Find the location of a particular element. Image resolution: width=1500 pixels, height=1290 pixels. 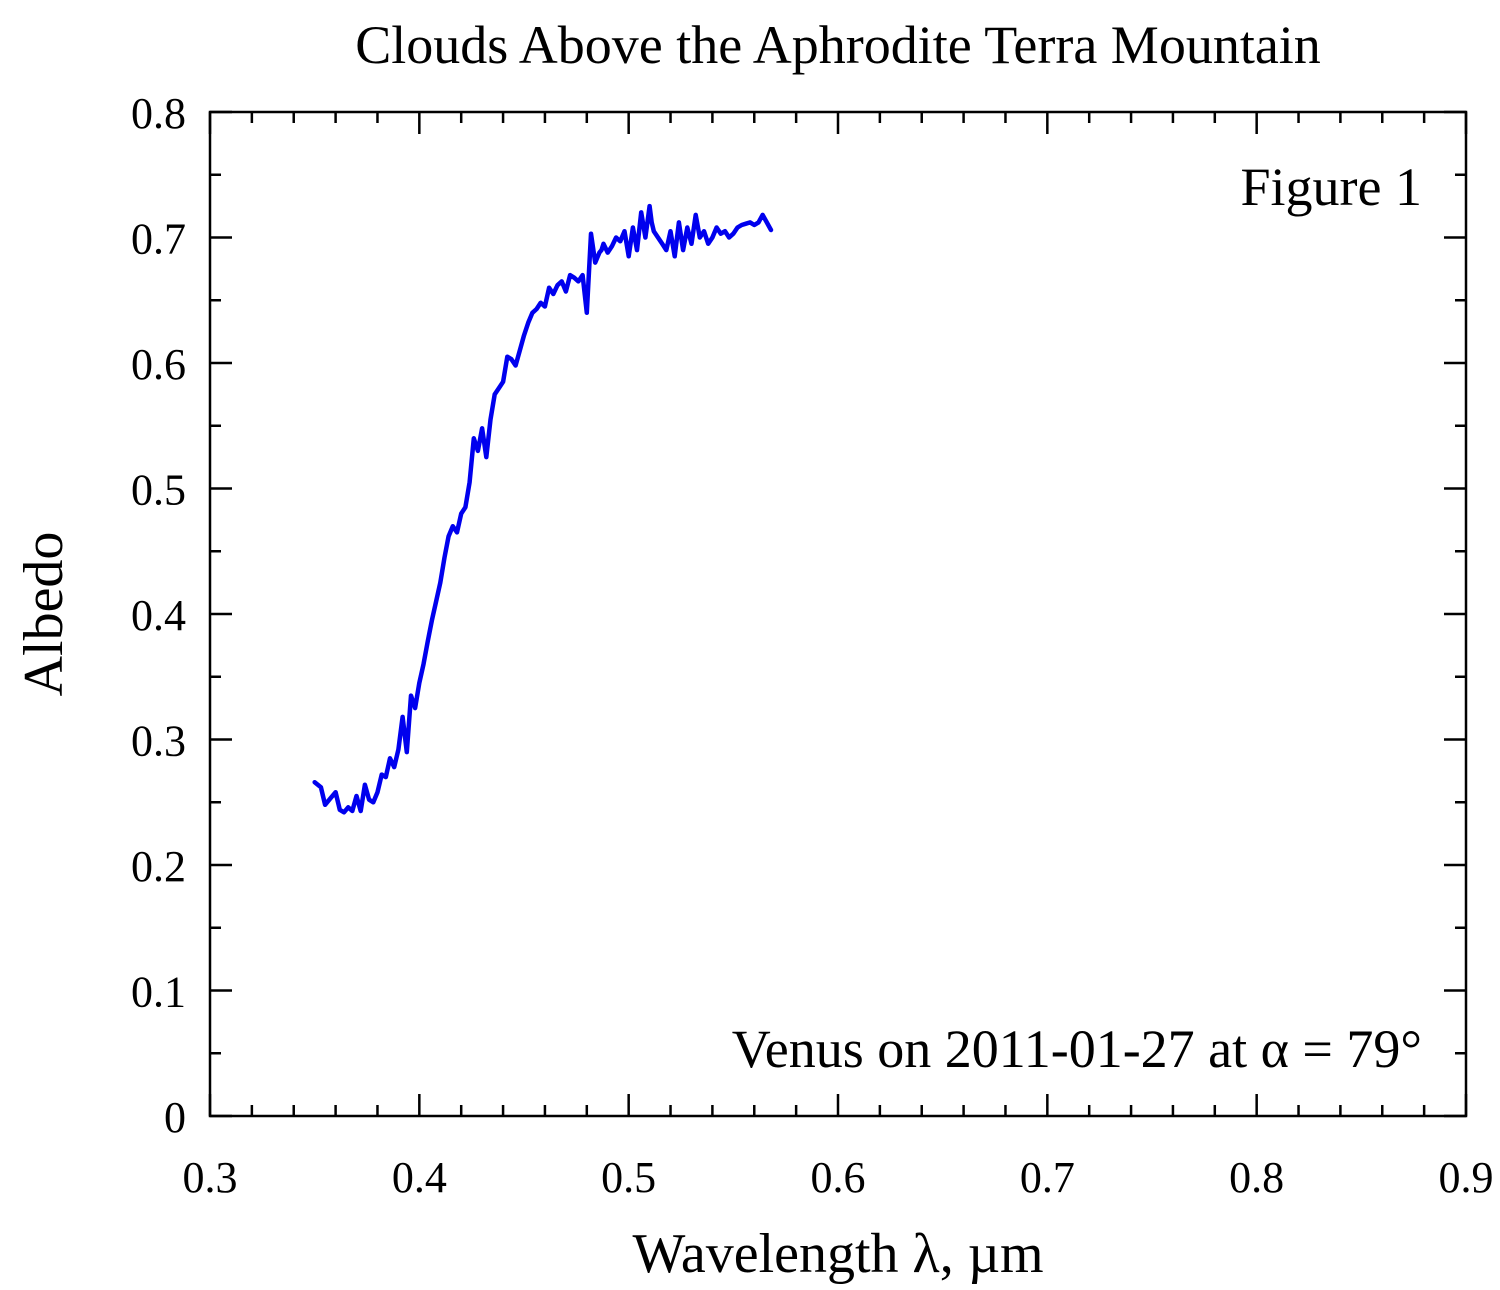

observation-note: Venus on 2011-01-27 at α = 79° is located at coordinates (1077, 1049).